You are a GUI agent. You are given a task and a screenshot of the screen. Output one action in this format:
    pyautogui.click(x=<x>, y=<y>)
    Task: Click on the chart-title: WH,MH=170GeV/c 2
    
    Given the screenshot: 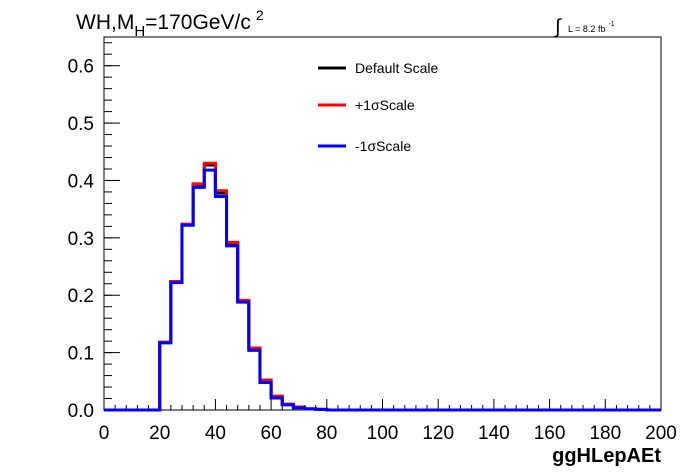 What is the action you would take?
    pyautogui.click(x=170, y=23)
    